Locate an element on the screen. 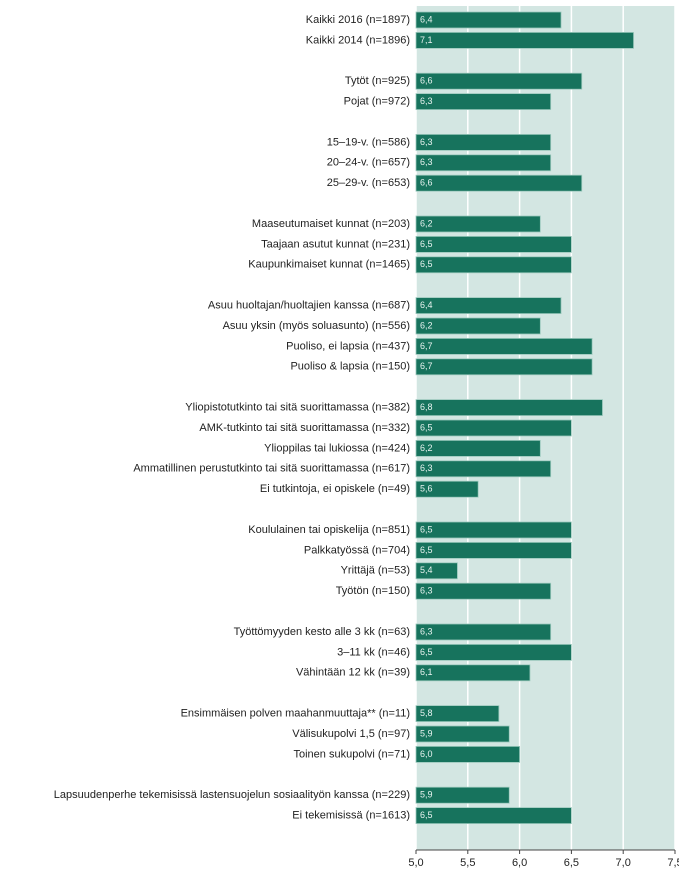  x-tick-label: 6,0 is located at coordinates (519, 863).